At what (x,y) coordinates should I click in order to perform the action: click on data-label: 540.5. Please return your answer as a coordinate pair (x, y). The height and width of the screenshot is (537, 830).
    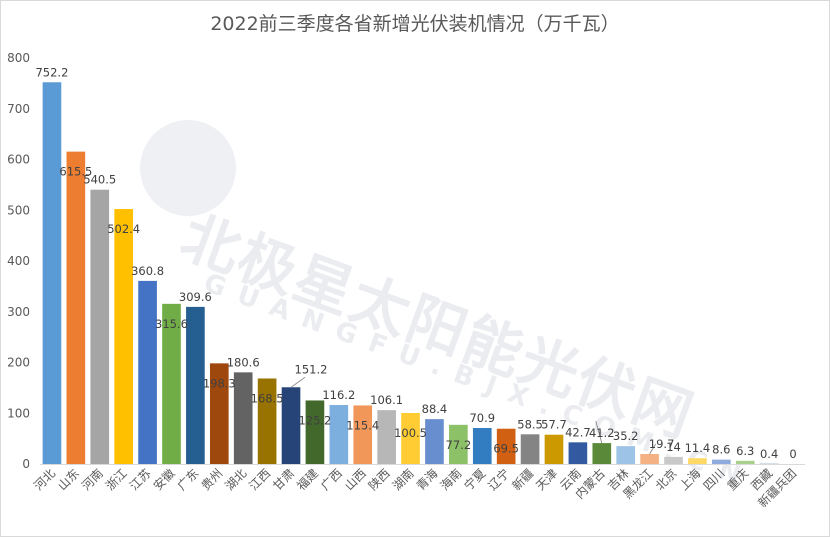
    Looking at the image, I should click on (99, 180).